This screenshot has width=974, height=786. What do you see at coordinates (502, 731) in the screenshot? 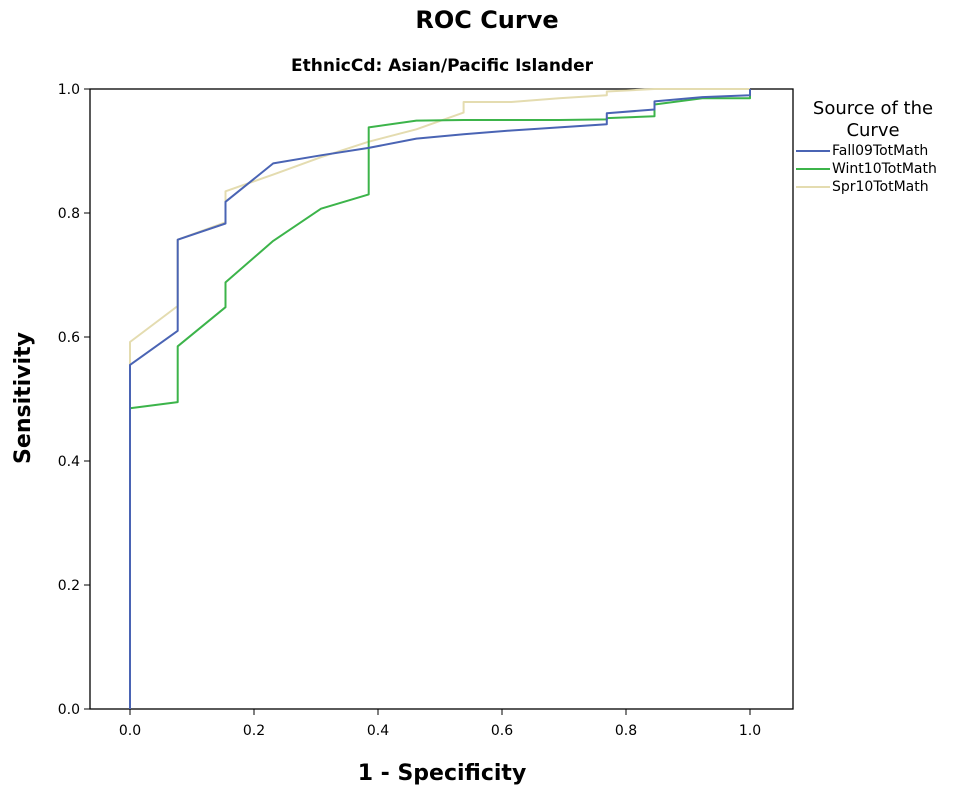
I see `x-tick-label: 0.6` at bounding box center [502, 731].